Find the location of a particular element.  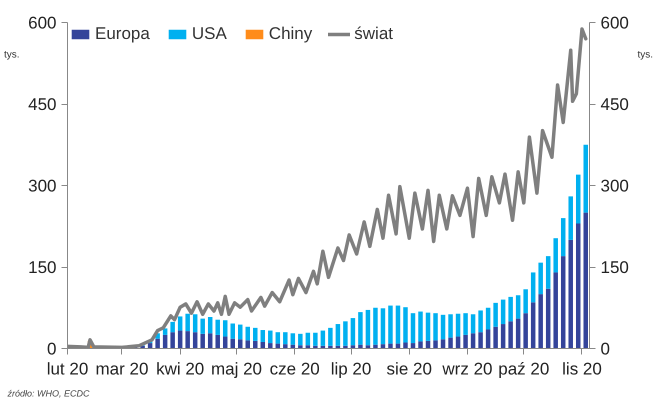

y-tick-label: 150 is located at coordinates (42, 267).